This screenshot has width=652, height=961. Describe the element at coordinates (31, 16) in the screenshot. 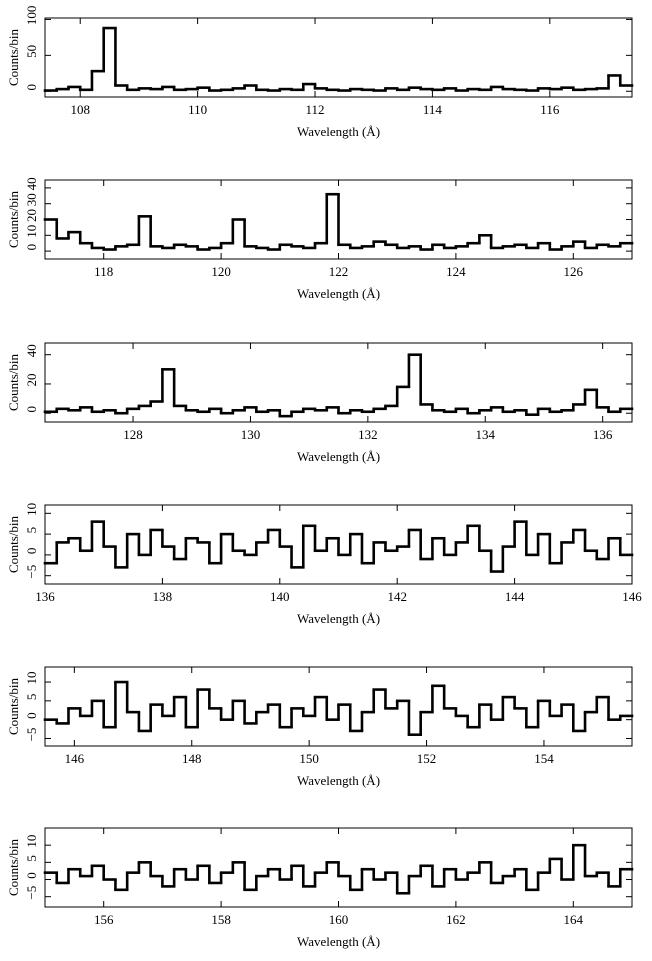

I see `y-tick-label: 100` at that location.